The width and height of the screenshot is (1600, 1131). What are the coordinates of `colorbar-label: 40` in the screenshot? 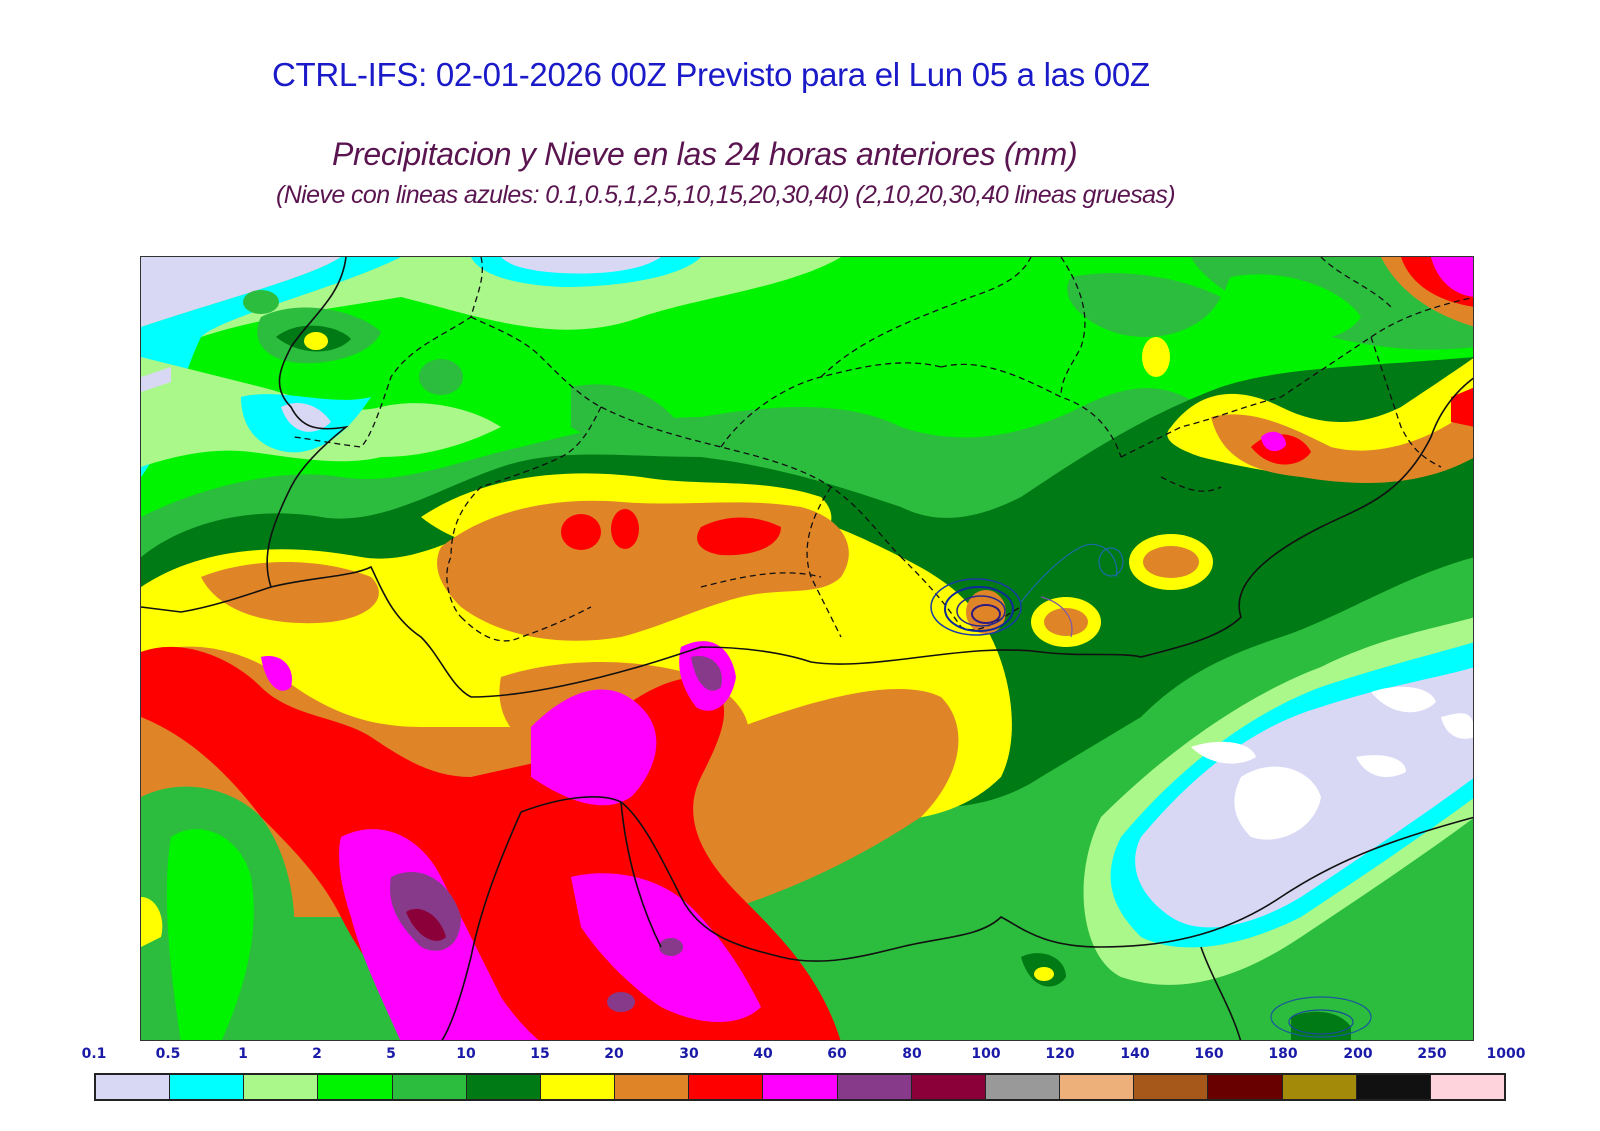 It's located at (763, 1054).